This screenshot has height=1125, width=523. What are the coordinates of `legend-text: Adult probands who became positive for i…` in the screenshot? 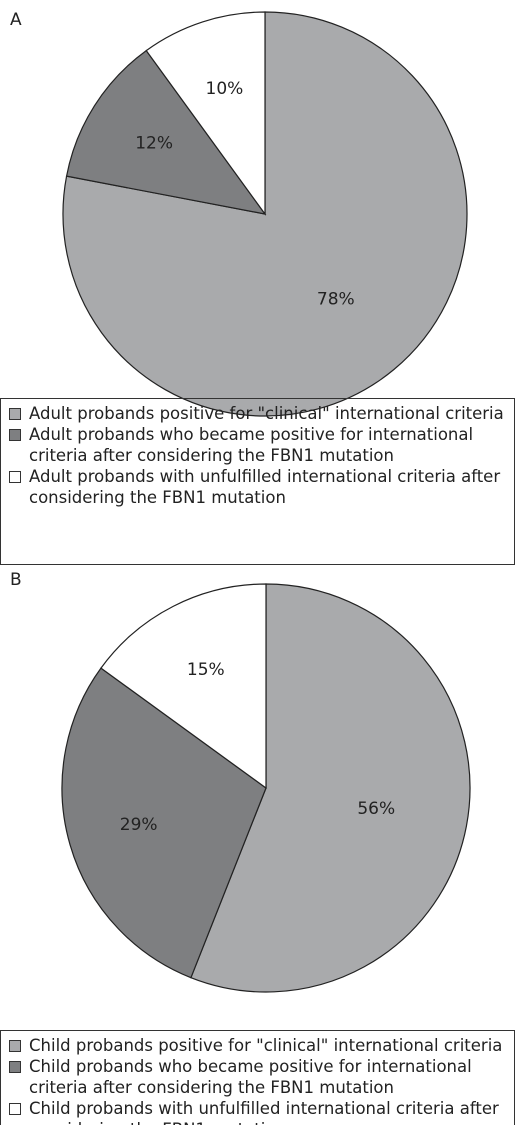 It's located at (251, 445).